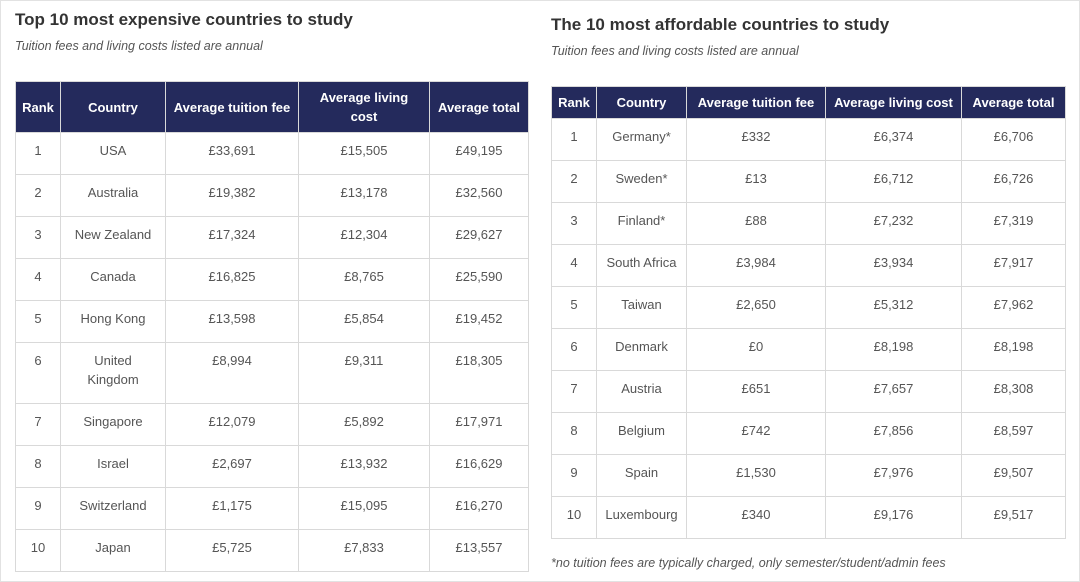 The image size is (1080, 582). I want to click on country-cell: Austria, so click(641, 391).